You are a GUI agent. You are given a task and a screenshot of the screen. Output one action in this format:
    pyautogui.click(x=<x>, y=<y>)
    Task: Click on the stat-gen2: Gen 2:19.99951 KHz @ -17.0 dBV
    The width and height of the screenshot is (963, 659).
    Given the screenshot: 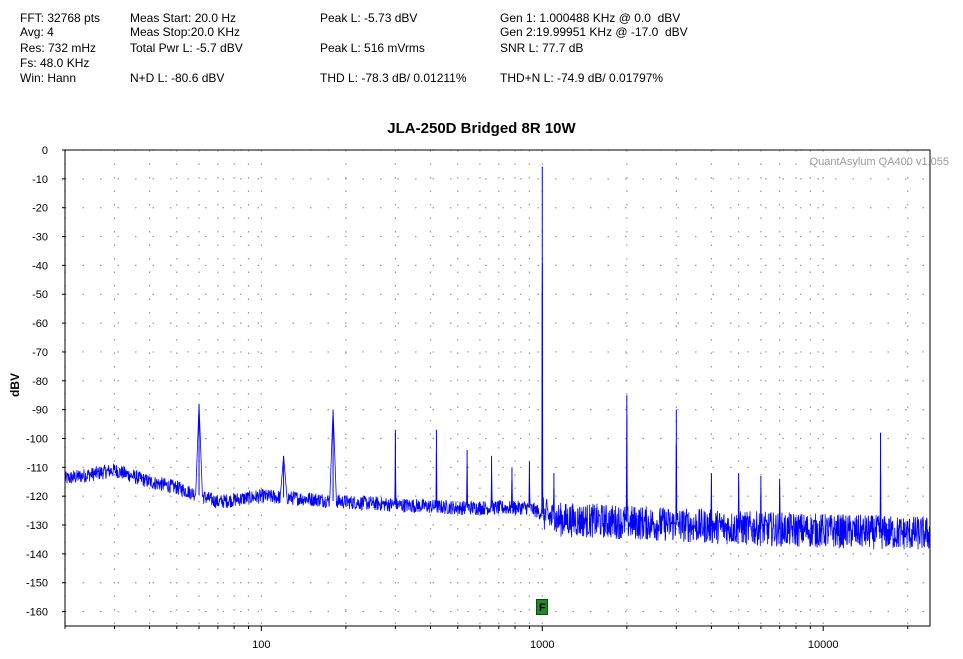 What is the action you would take?
    pyautogui.click(x=594, y=32)
    